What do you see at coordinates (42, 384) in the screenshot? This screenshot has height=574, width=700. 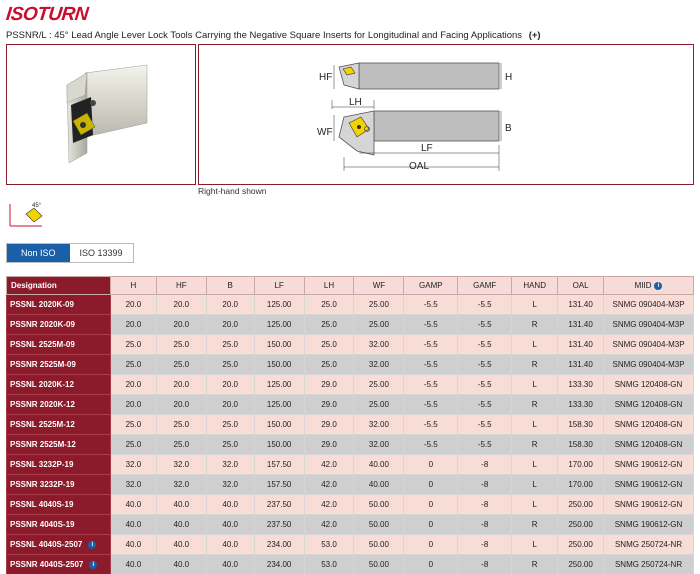 I see `designation-label: PSSNL 2020K-12` at bounding box center [42, 384].